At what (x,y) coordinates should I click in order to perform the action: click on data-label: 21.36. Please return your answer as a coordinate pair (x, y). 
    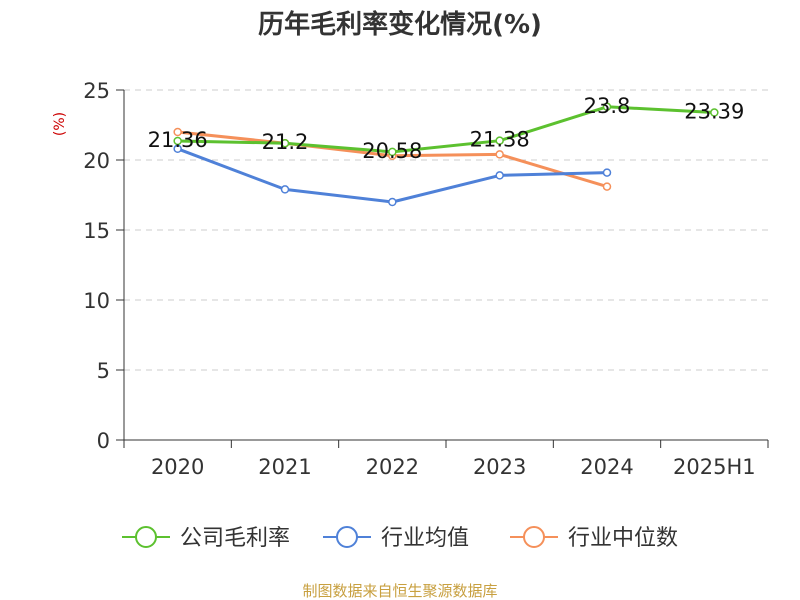
    Looking at the image, I should click on (178, 140).